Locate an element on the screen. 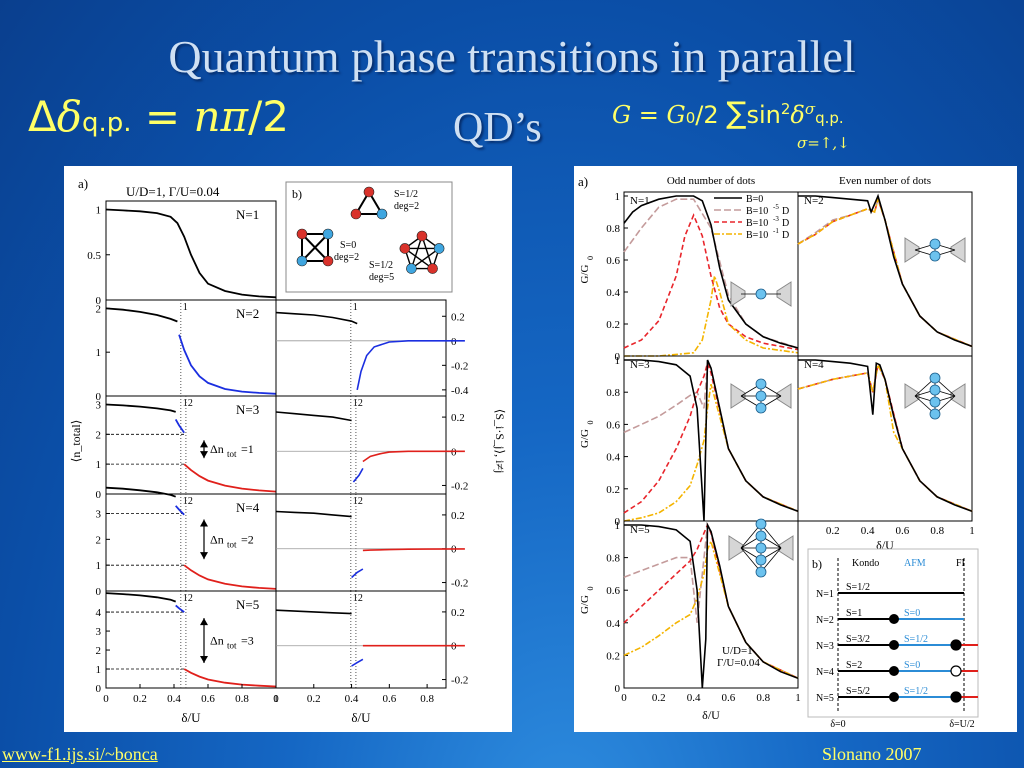  subplot-label-N=3: N=3 is located at coordinates (640, 365).